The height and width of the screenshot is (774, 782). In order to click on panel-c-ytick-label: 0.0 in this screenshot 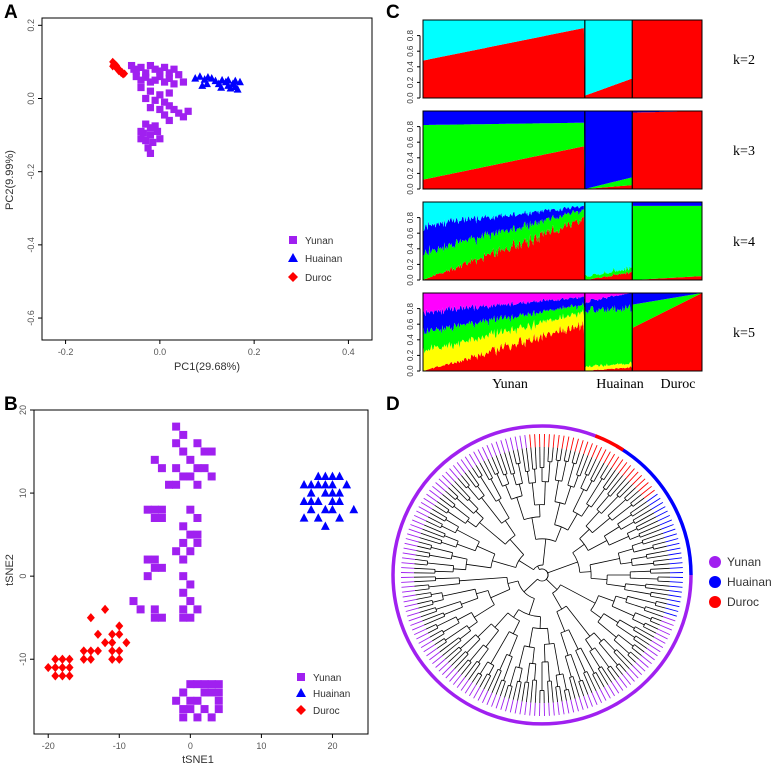, I will do `click(410, 371)`.